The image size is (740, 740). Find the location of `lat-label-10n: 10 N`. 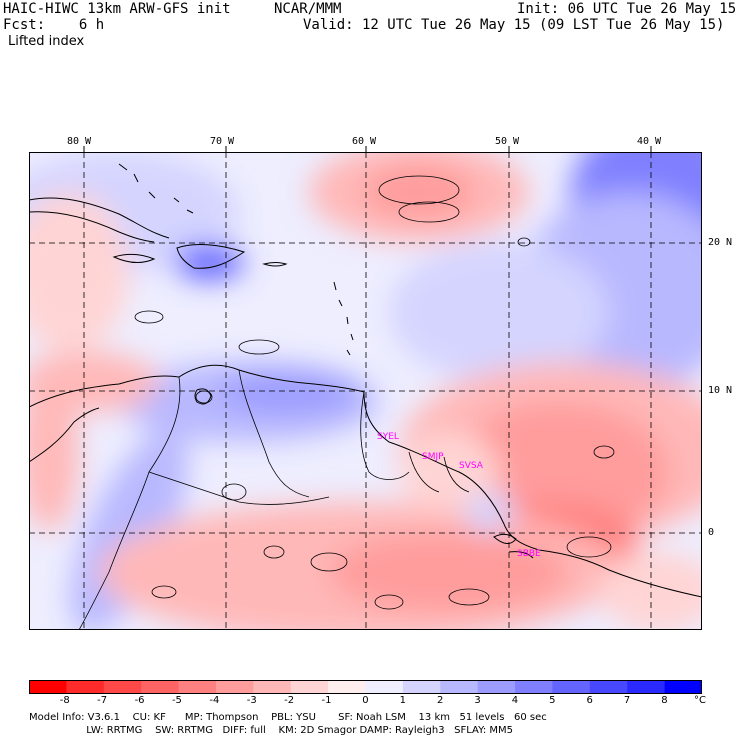

lat-label-10n: 10 N is located at coordinates (720, 390).